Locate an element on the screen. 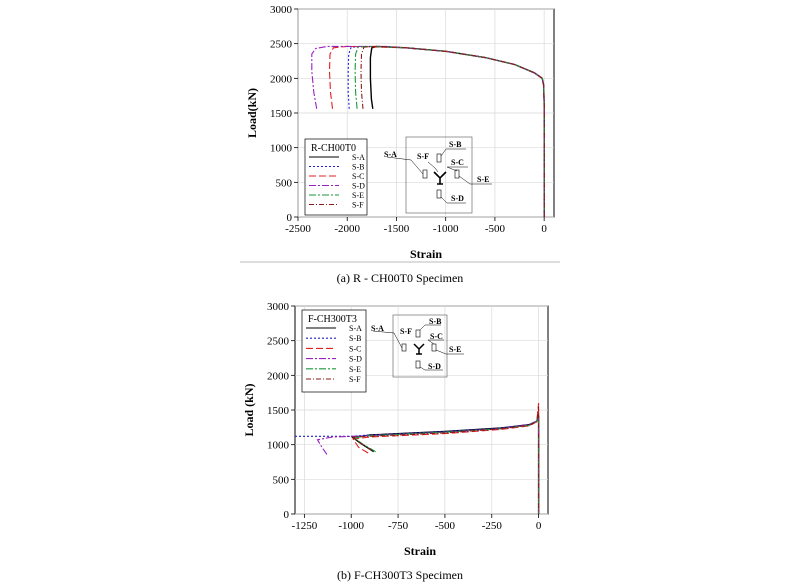  chart-b-x-axis-label: Strain is located at coordinates (420, 551).